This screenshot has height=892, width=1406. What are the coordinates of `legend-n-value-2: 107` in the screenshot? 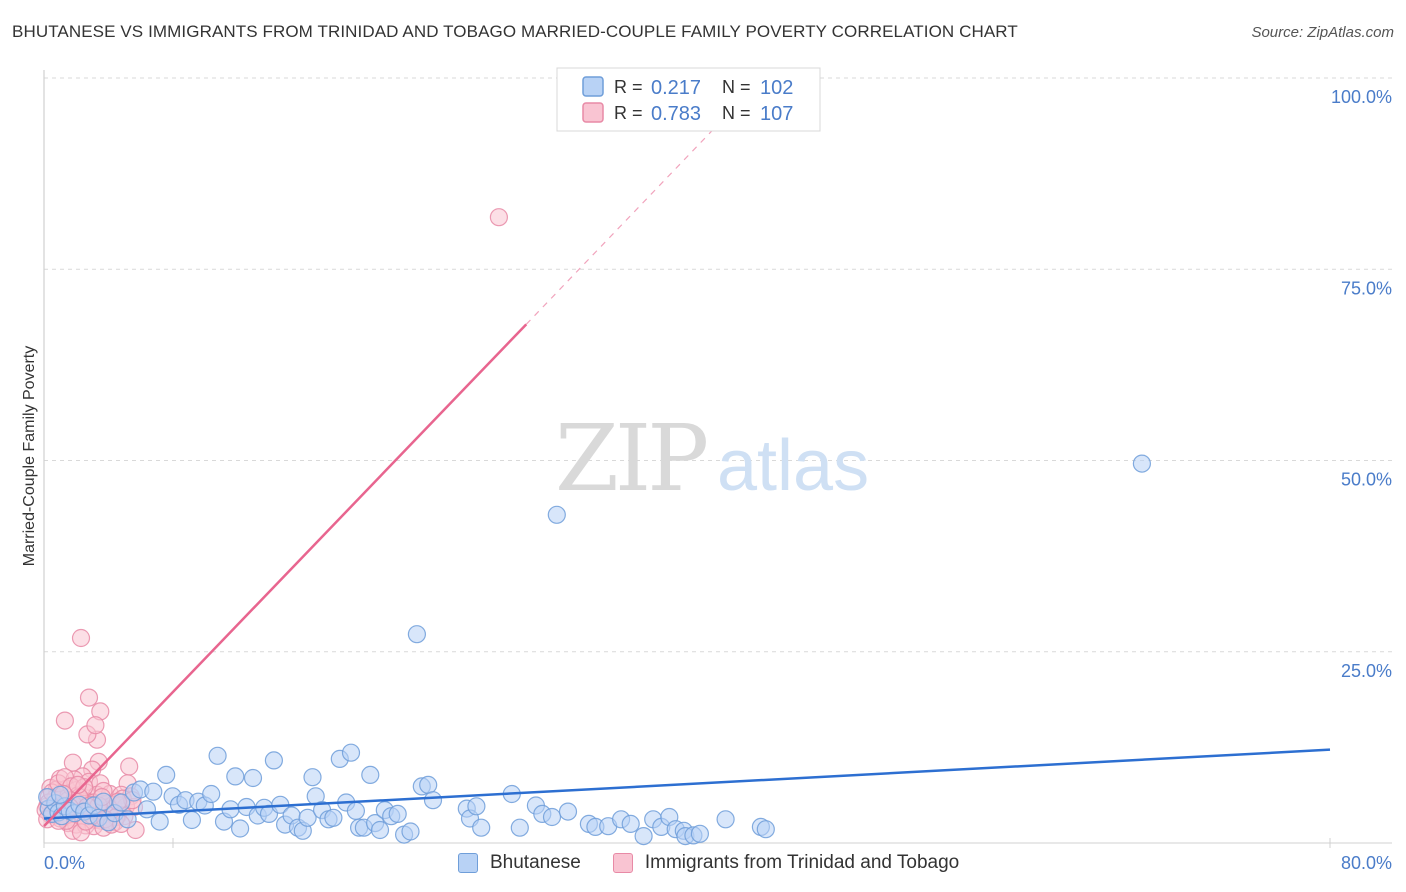 It's located at (776, 114).